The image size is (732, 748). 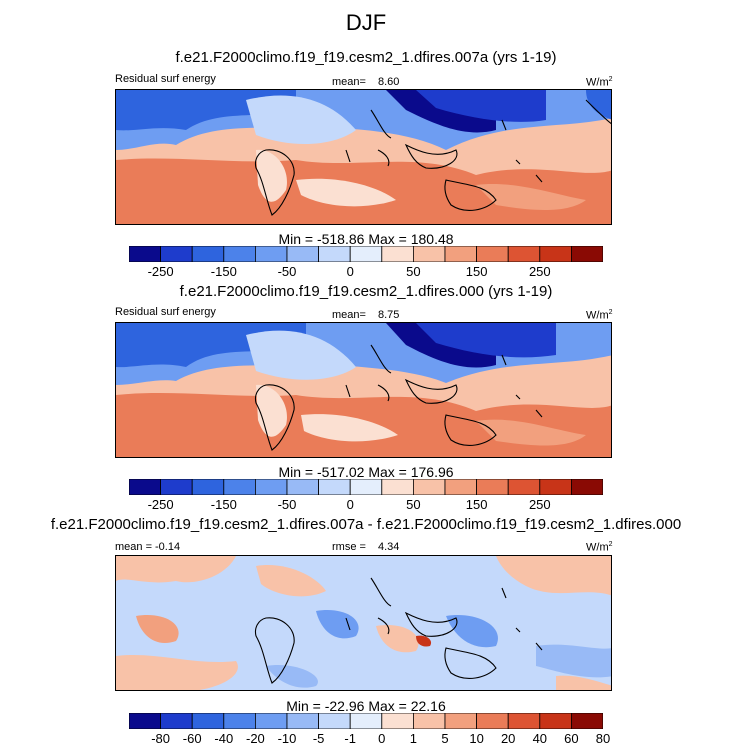 What do you see at coordinates (318, 738) in the screenshot?
I see `colorbar-tick-label: -5` at bounding box center [318, 738].